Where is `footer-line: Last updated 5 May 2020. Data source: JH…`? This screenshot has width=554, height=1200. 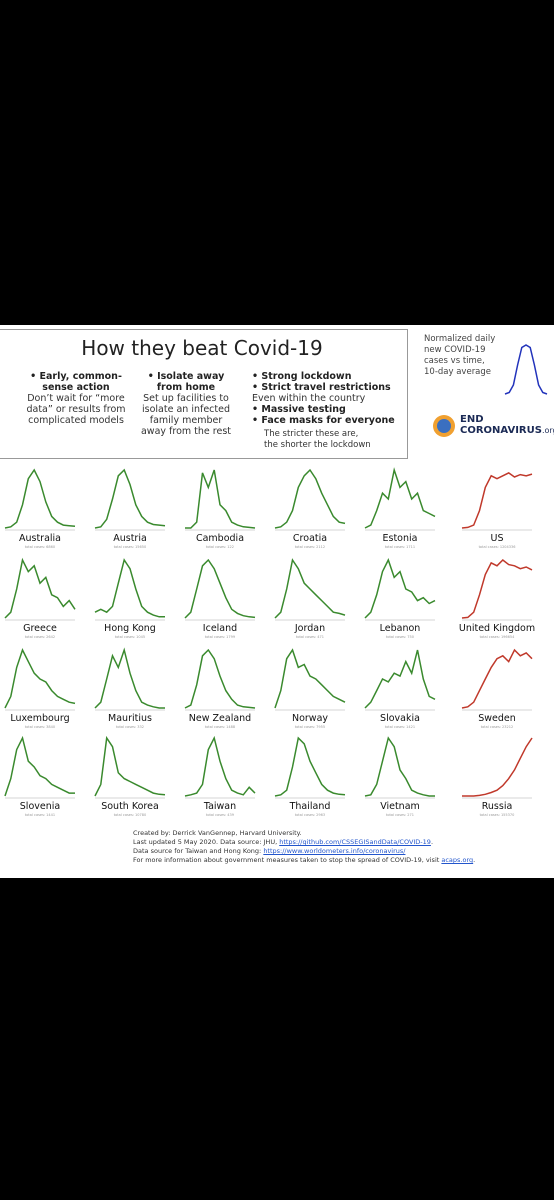 footer-line: Last updated 5 May 2020. Data source: JH… is located at coordinates (304, 842).